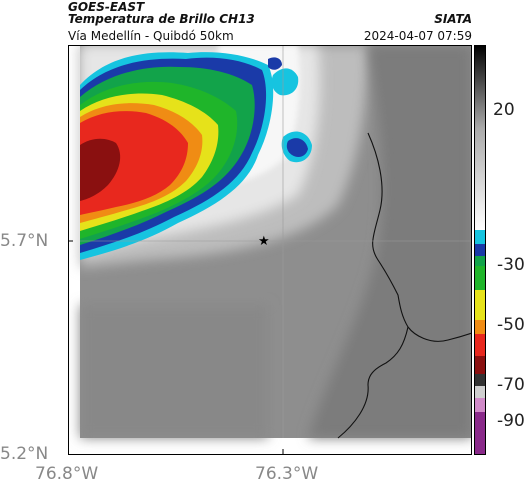  I want to click on lat-label: 5.7°N, so click(24, 241).